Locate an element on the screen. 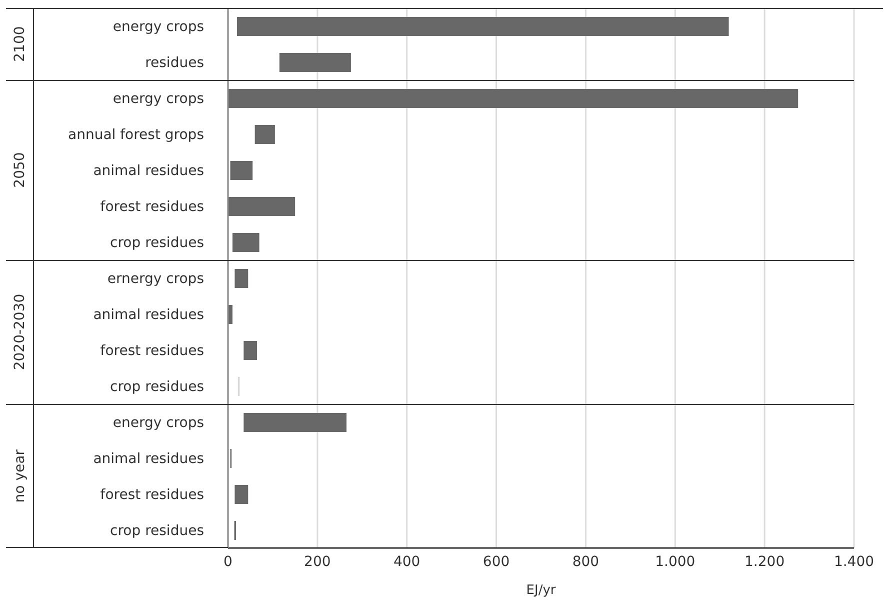 The height and width of the screenshot is (610, 885). x-axis-title: EJ/yr is located at coordinates (541, 590).